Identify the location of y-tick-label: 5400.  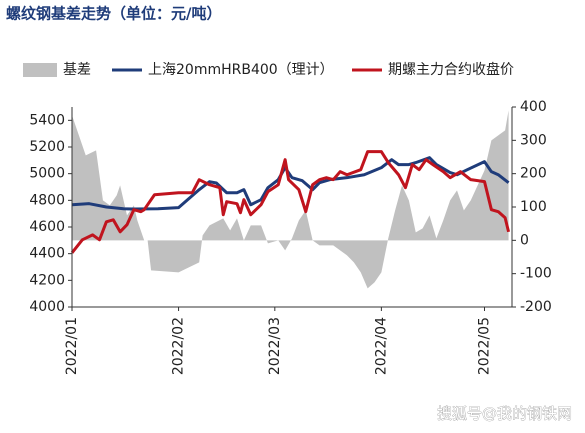
(47, 120).